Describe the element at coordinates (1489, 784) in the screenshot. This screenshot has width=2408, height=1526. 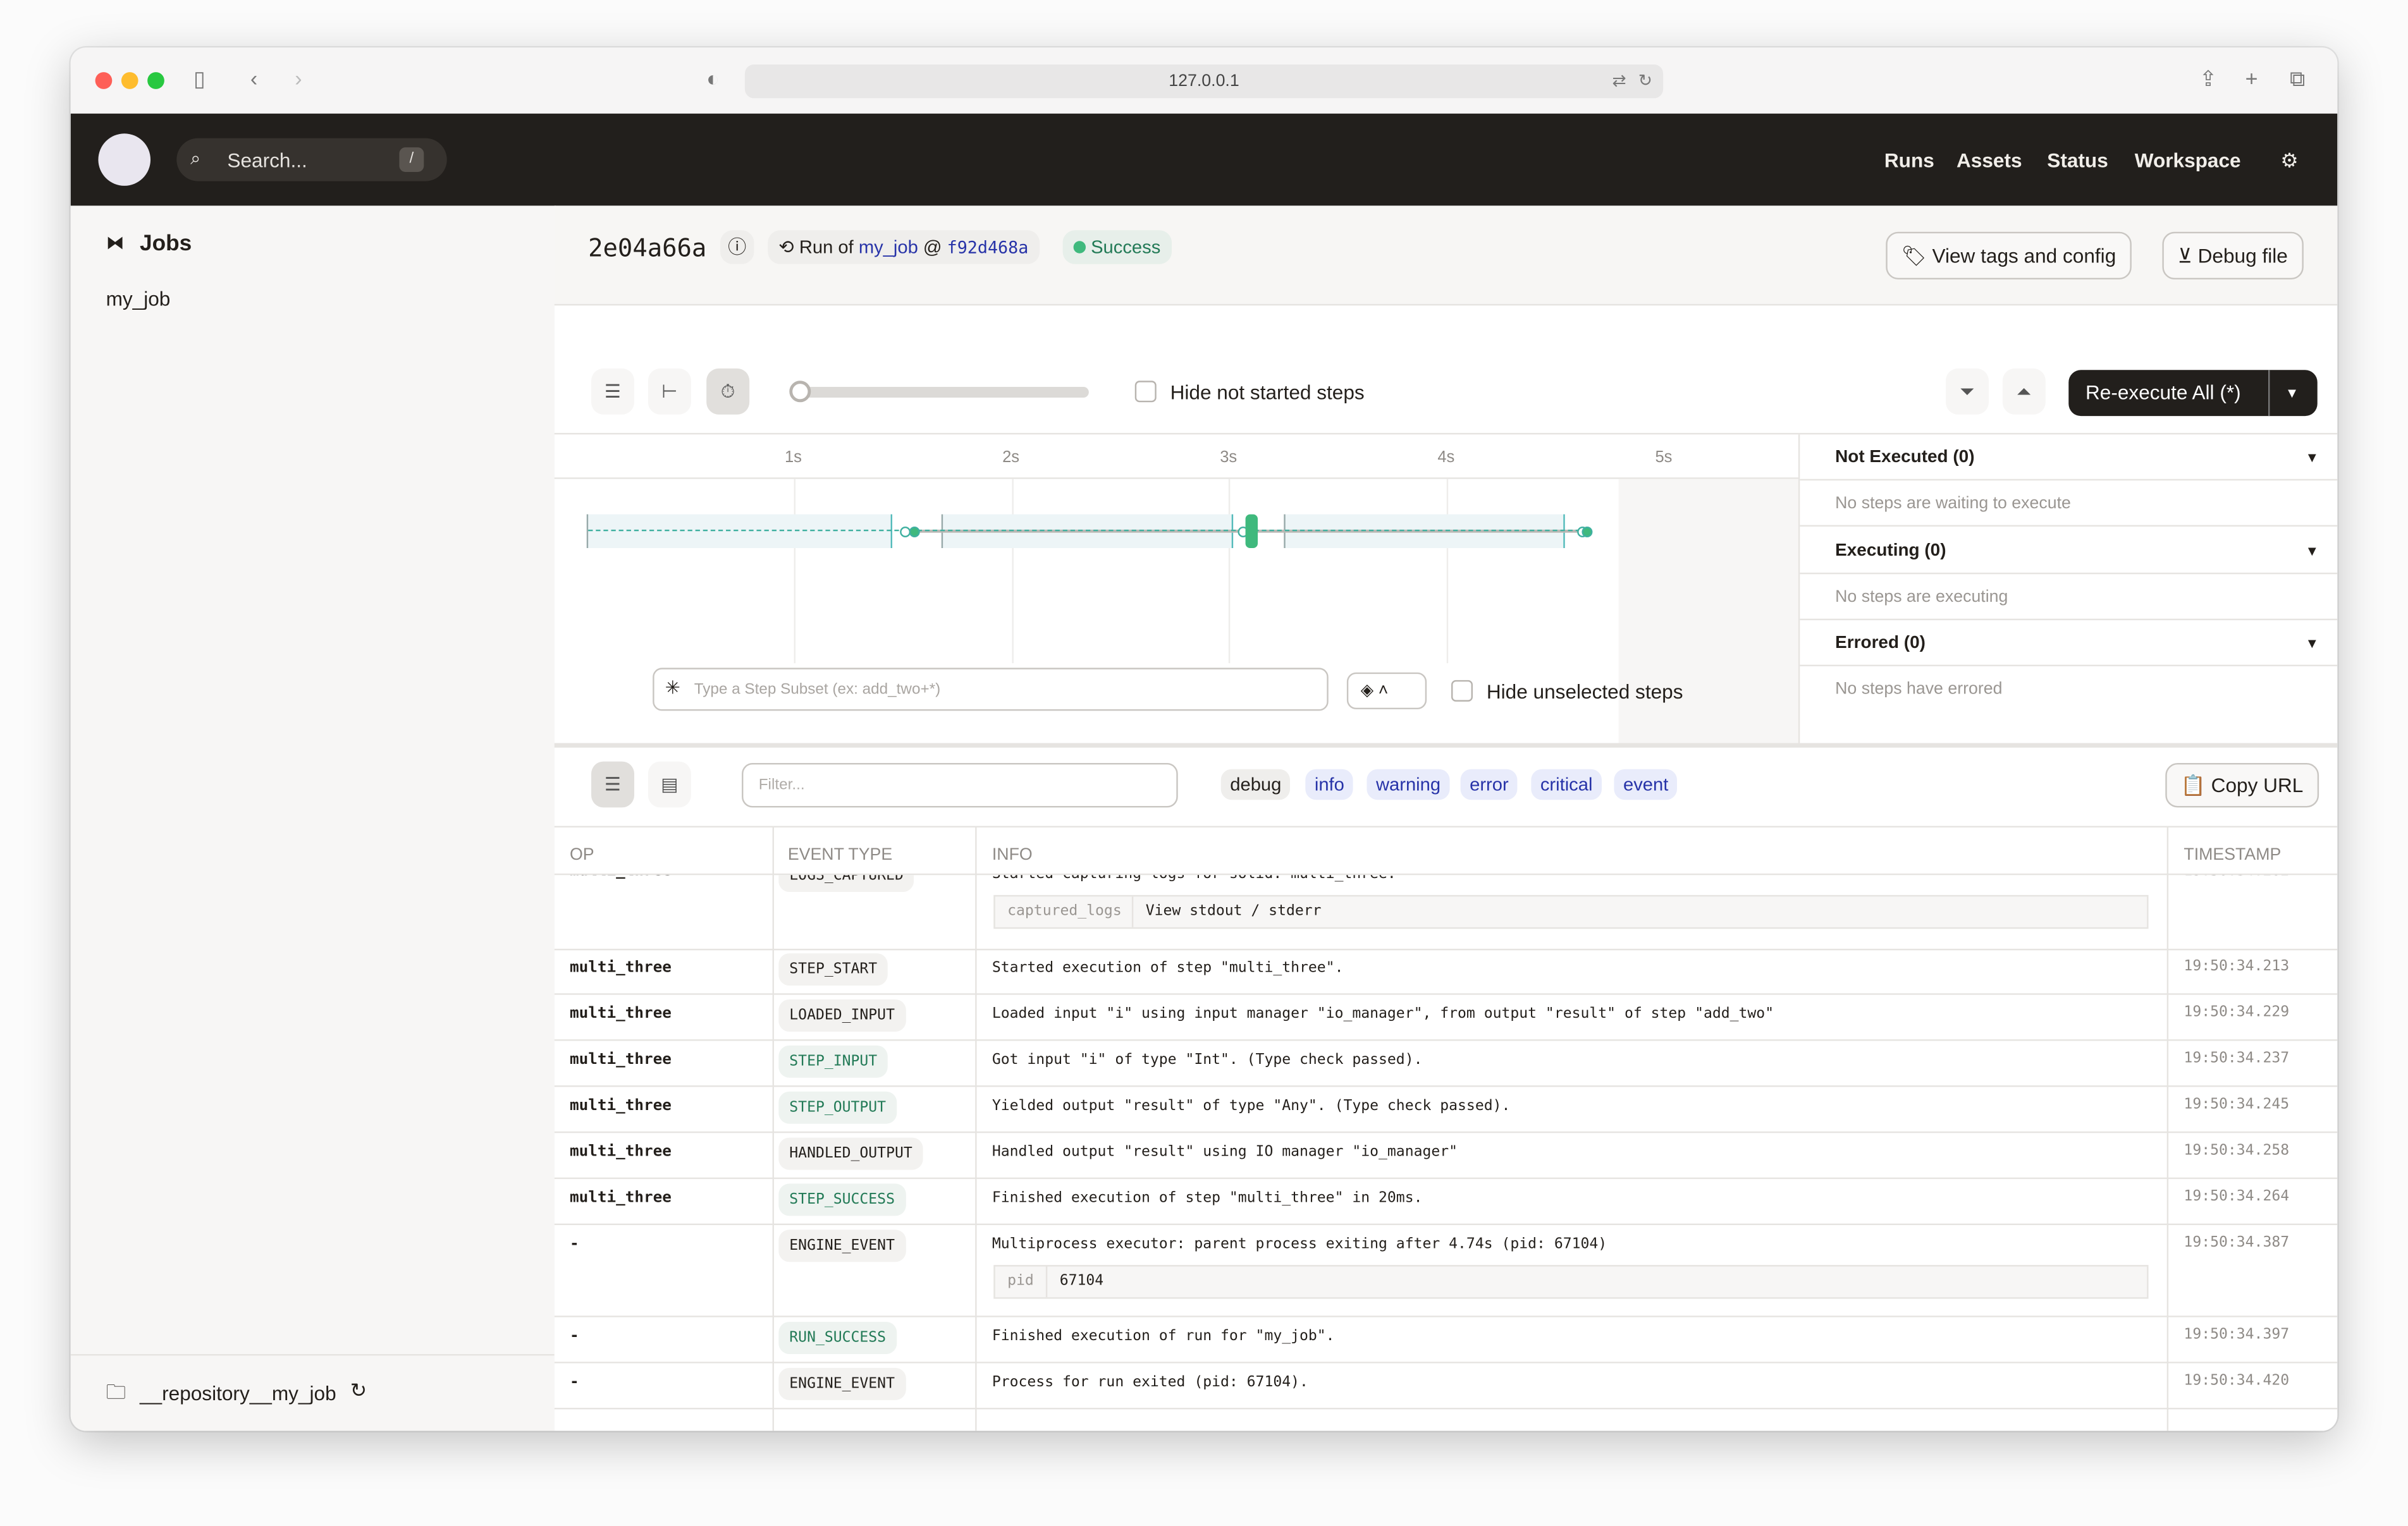
I see `level-filter-error: error` at that location.